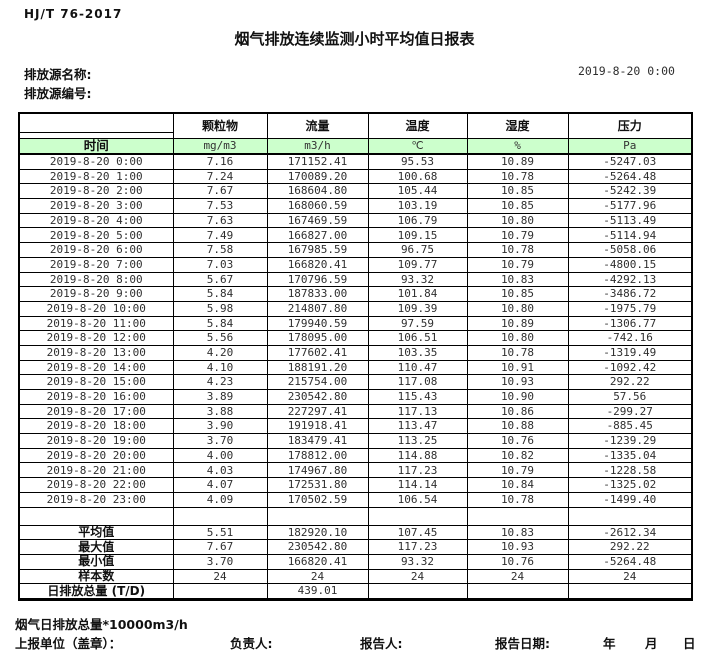 Image resolution: width=709 pixels, height=655 pixels. Describe the element at coordinates (417, 264) in the screenshot. I see `row-value-cell: 109.77` at that location.